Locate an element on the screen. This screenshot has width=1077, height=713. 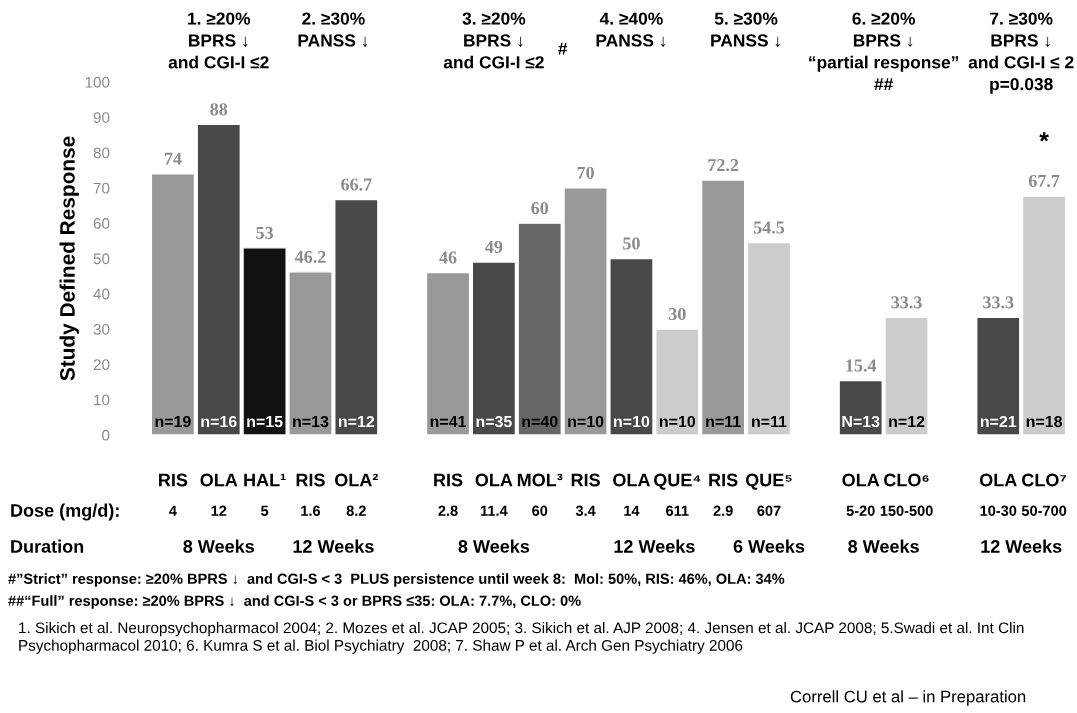
text: 60 is located at coordinates (540, 510).